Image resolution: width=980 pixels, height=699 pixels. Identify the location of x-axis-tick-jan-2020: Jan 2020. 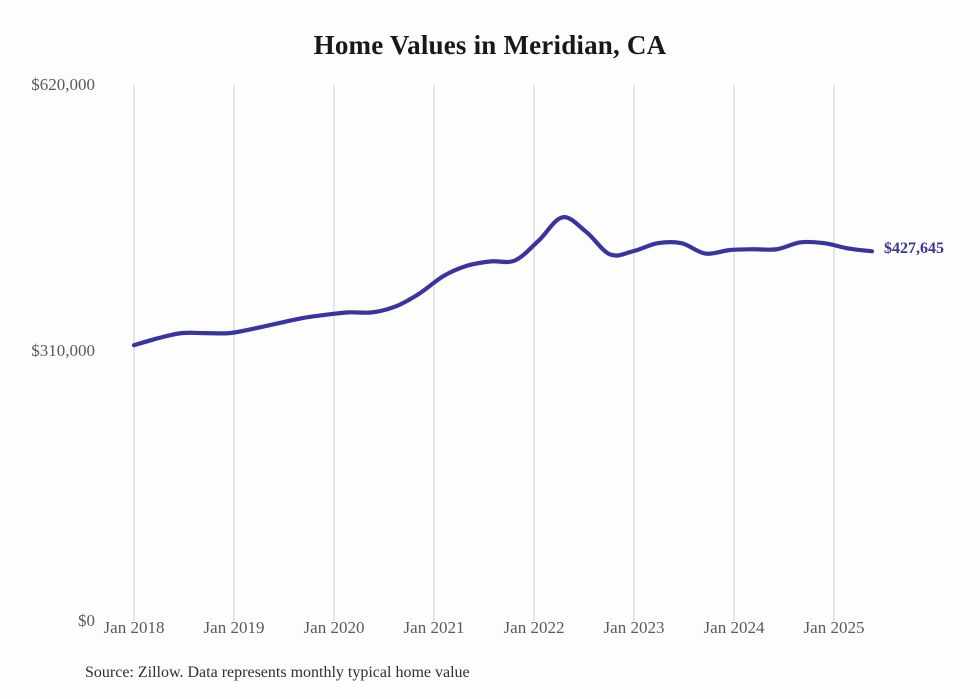
(334, 627).